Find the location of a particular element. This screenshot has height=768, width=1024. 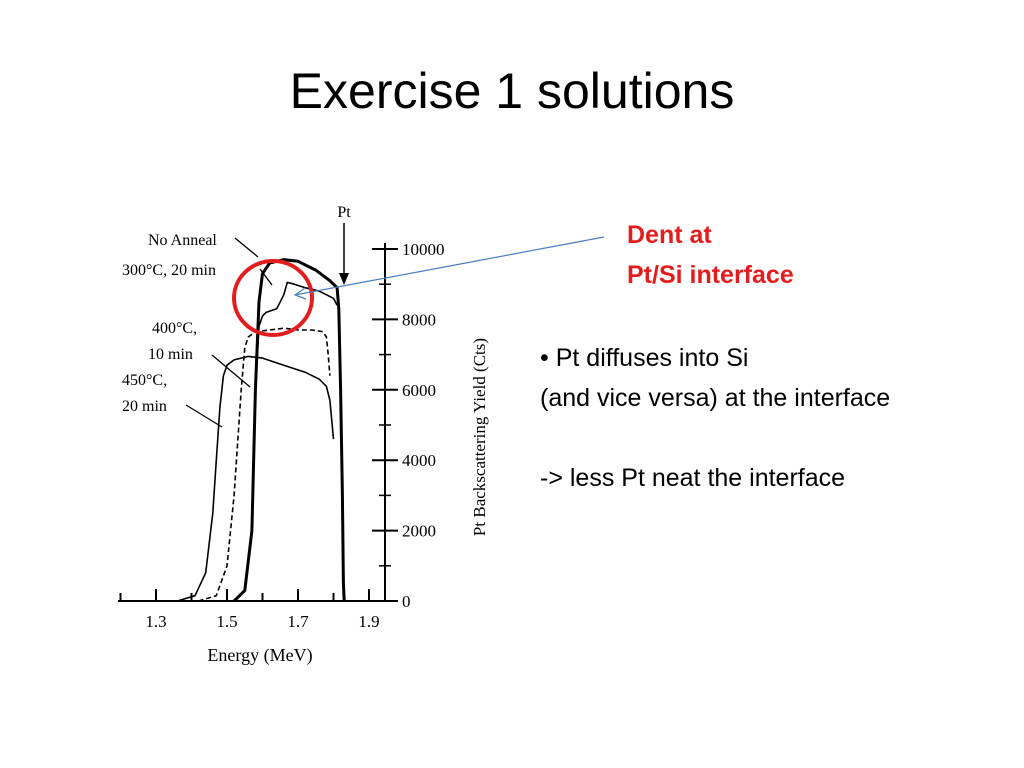

callout-line-1: Dent at is located at coordinates (669, 235).